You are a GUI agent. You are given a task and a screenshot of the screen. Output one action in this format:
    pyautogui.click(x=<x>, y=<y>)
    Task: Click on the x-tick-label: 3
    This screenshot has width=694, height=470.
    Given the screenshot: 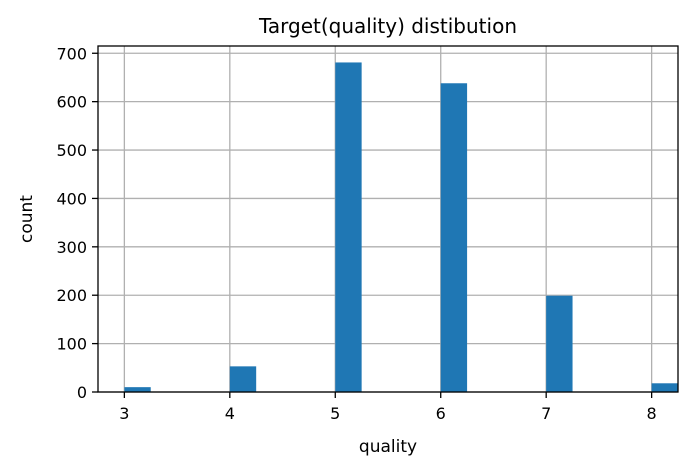 What is the action you would take?
    pyautogui.click(x=124, y=413)
    